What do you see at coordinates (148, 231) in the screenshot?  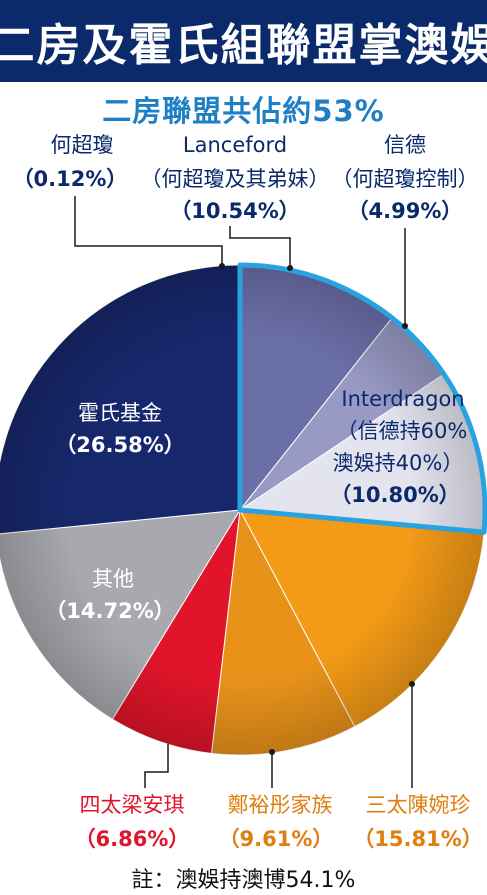 I see `leader-hochiuking` at bounding box center [148, 231].